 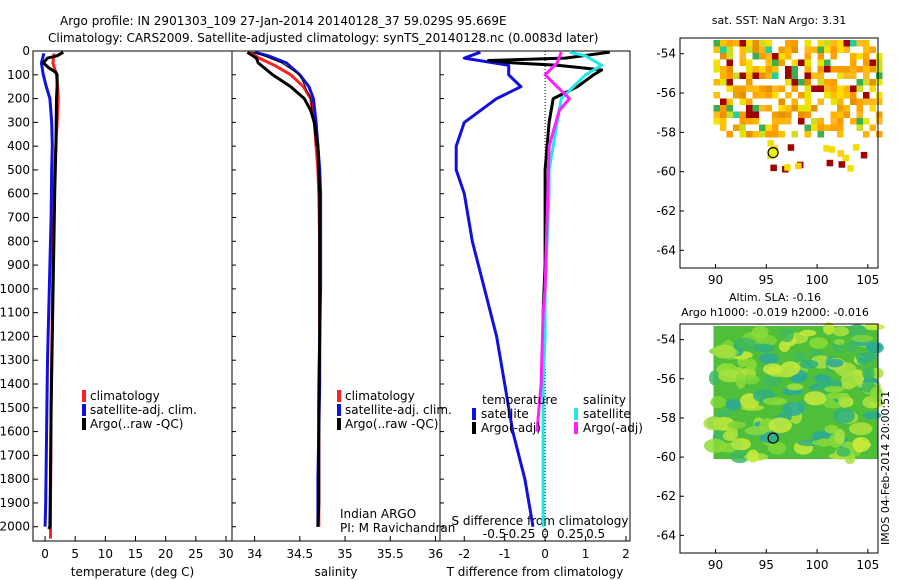 I want to click on temperature-series-argo-raw-qc-, so click(x=52, y=290).